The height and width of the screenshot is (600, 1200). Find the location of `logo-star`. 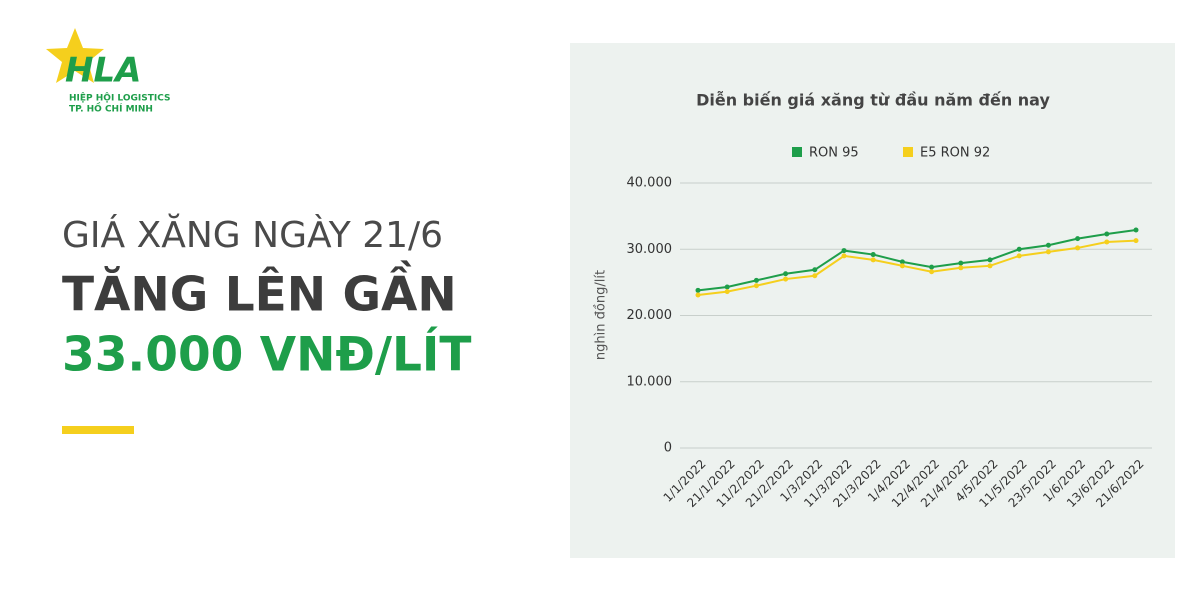

logo-star is located at coordinates (75, 55).